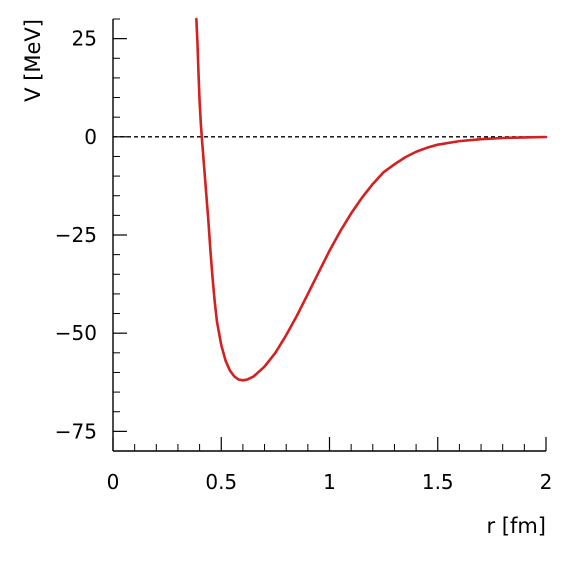 This screenshot has height=561, width=570. What do you see at coordinates (329, 482) in the screenshot?
I see `x-tick-label: 1` at bounding box center [329, 482].